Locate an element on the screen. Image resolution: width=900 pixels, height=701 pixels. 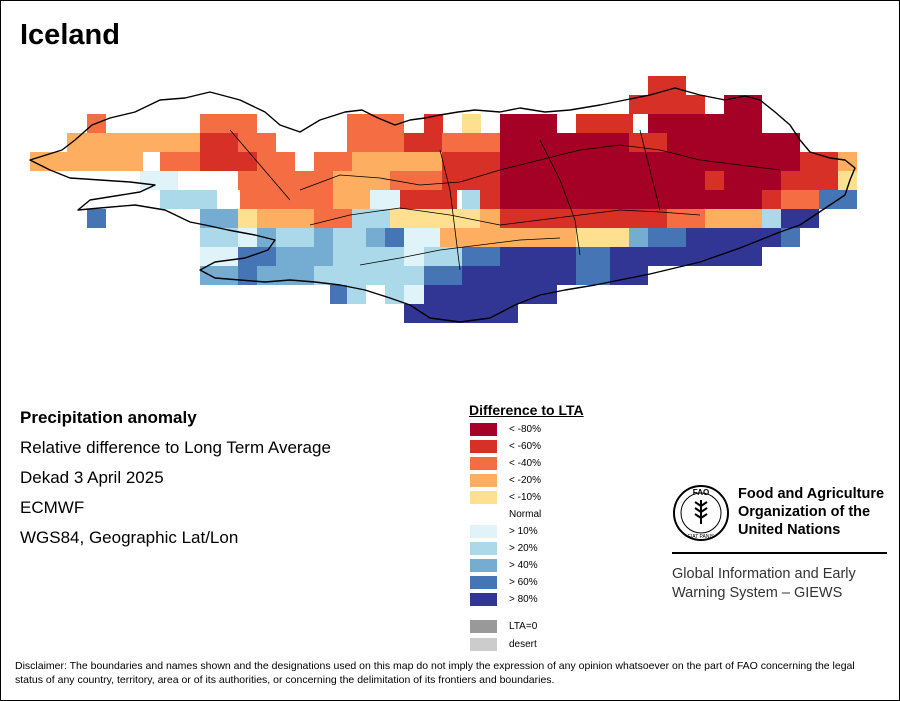
legend-label: LTA=0 is located at coordinates (523, 626).